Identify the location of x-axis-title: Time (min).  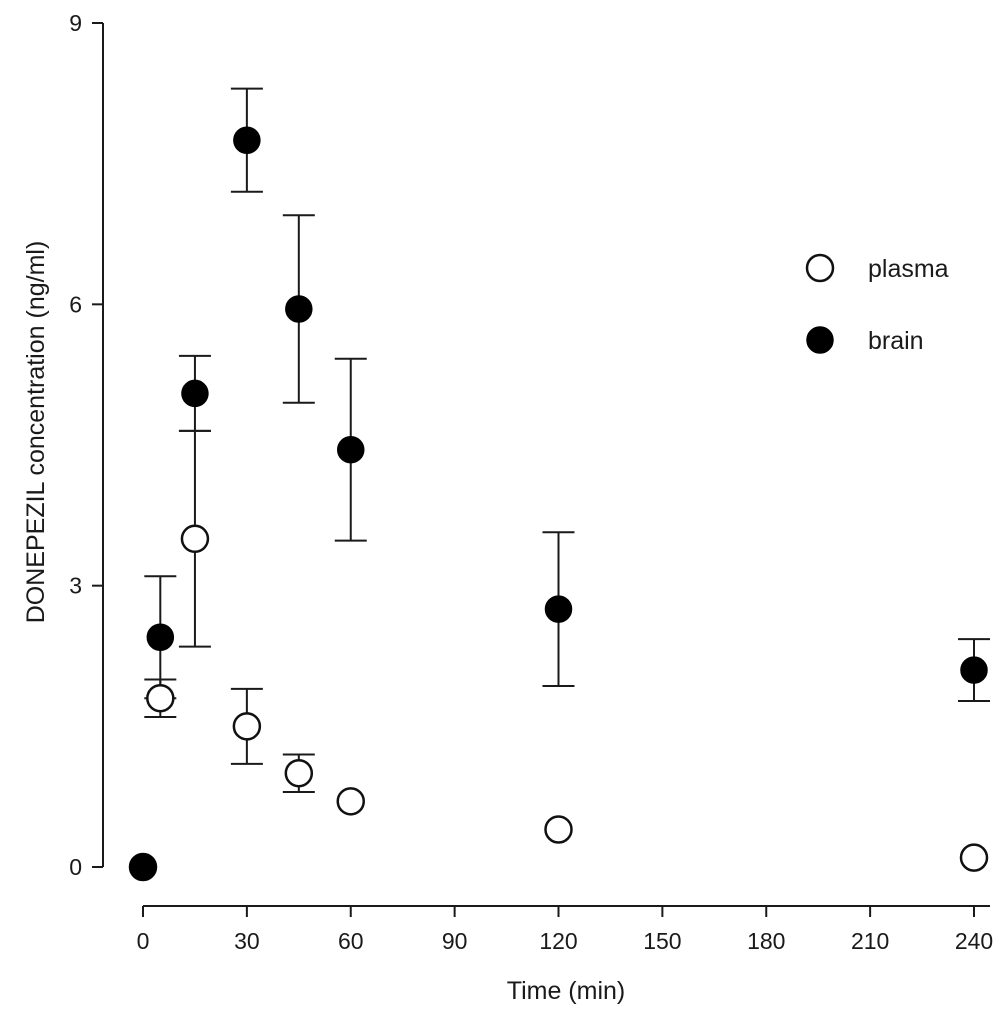
(566, 991).